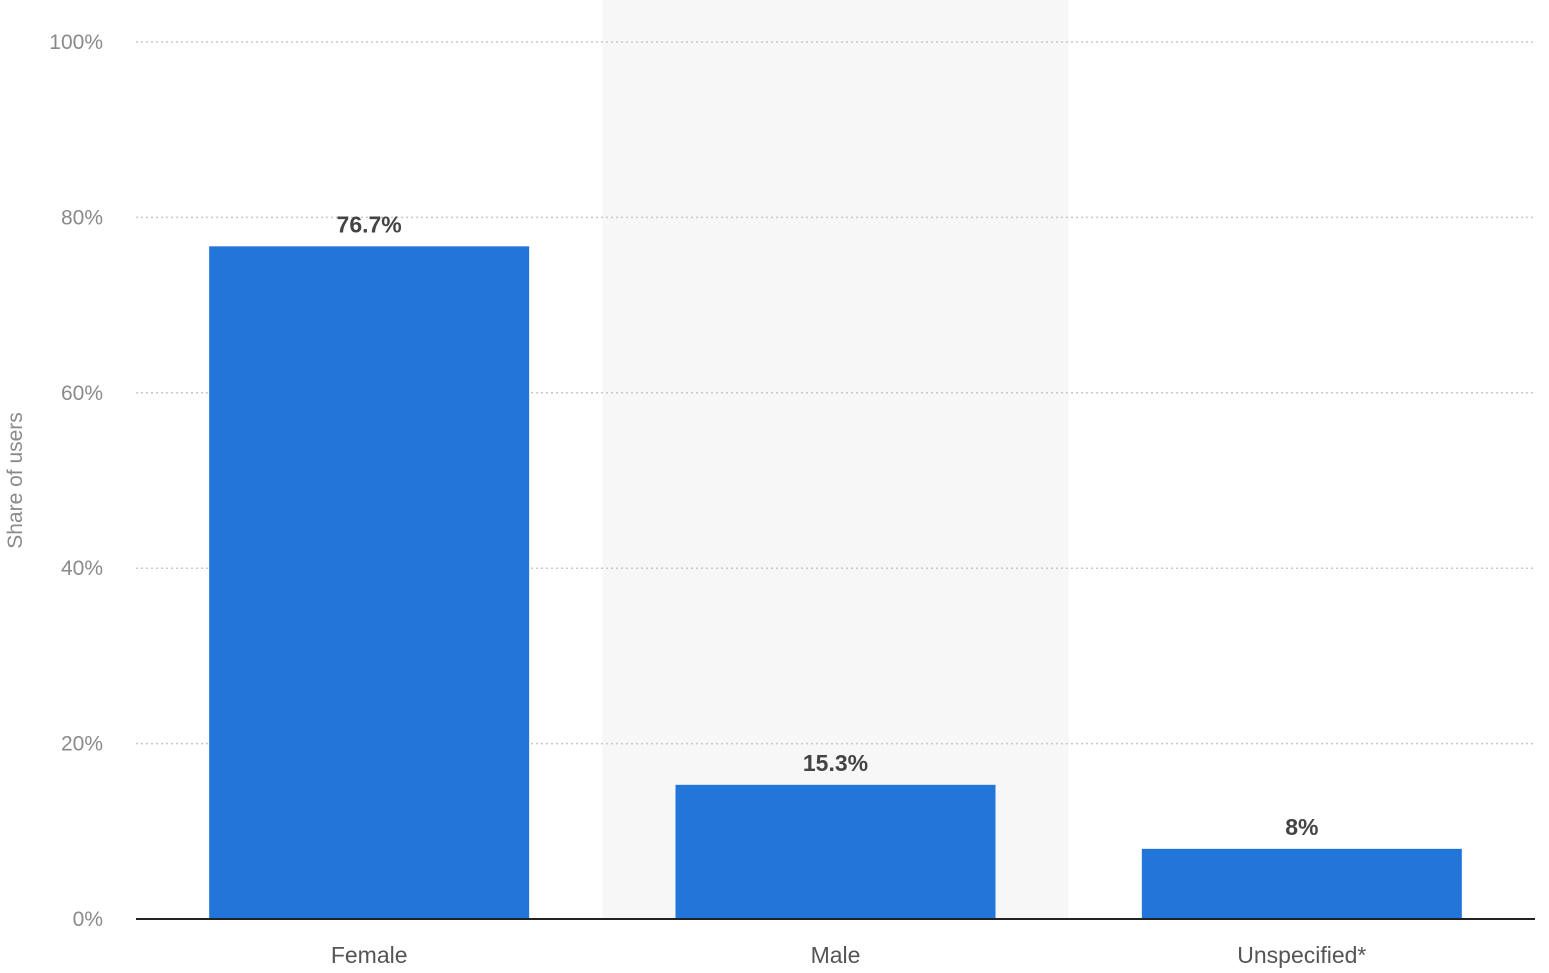 This screenshot has width=1549, height=973. I want to click on x-axis-ticks: Female Male Unspecified*, so click(849, 955).